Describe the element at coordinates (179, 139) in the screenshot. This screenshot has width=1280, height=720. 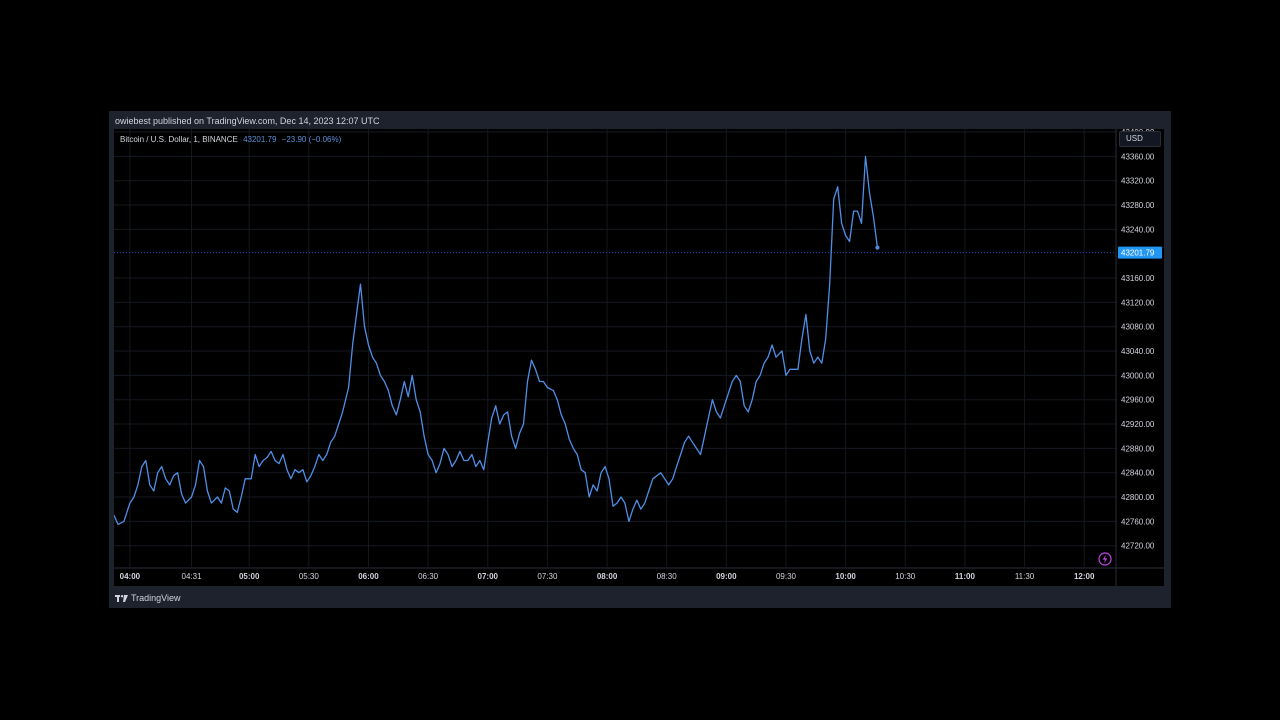
I see `symbol-name: Bitcoin / U.S. Dollar, 1, BINANCE` at that location.